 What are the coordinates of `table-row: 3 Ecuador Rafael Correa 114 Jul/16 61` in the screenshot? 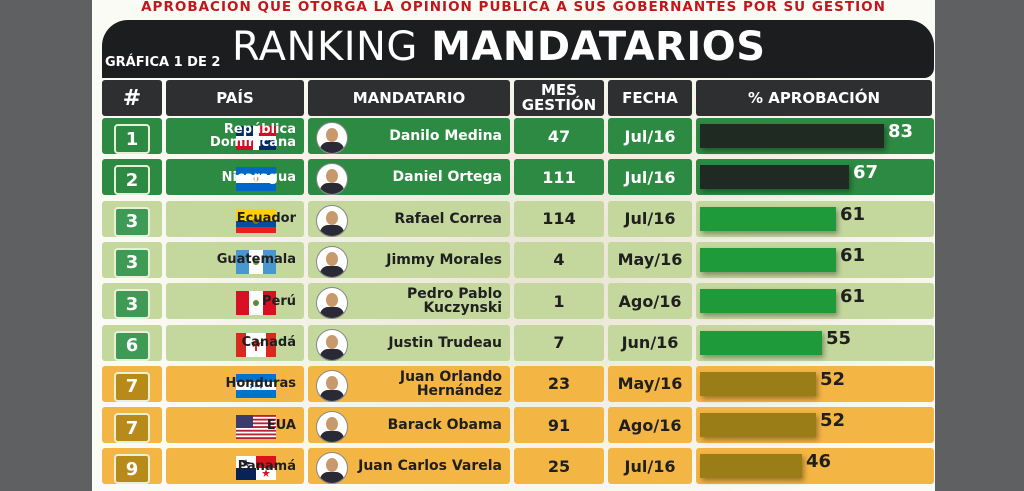 It's located at (518, 219).